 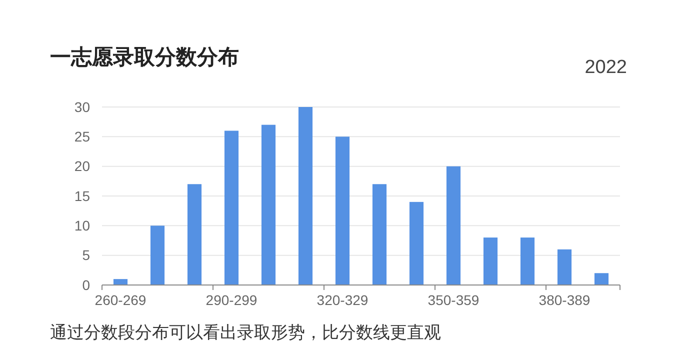 What do you see at coordinates (82, 226) in the screenshot?
I see `y-tick-label: 10` at bounding box center [82, 226].